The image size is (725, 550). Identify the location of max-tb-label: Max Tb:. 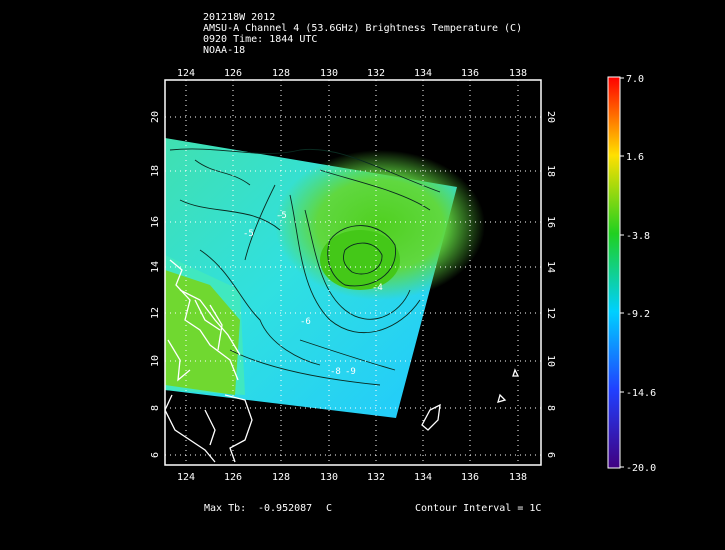
(225, 508).